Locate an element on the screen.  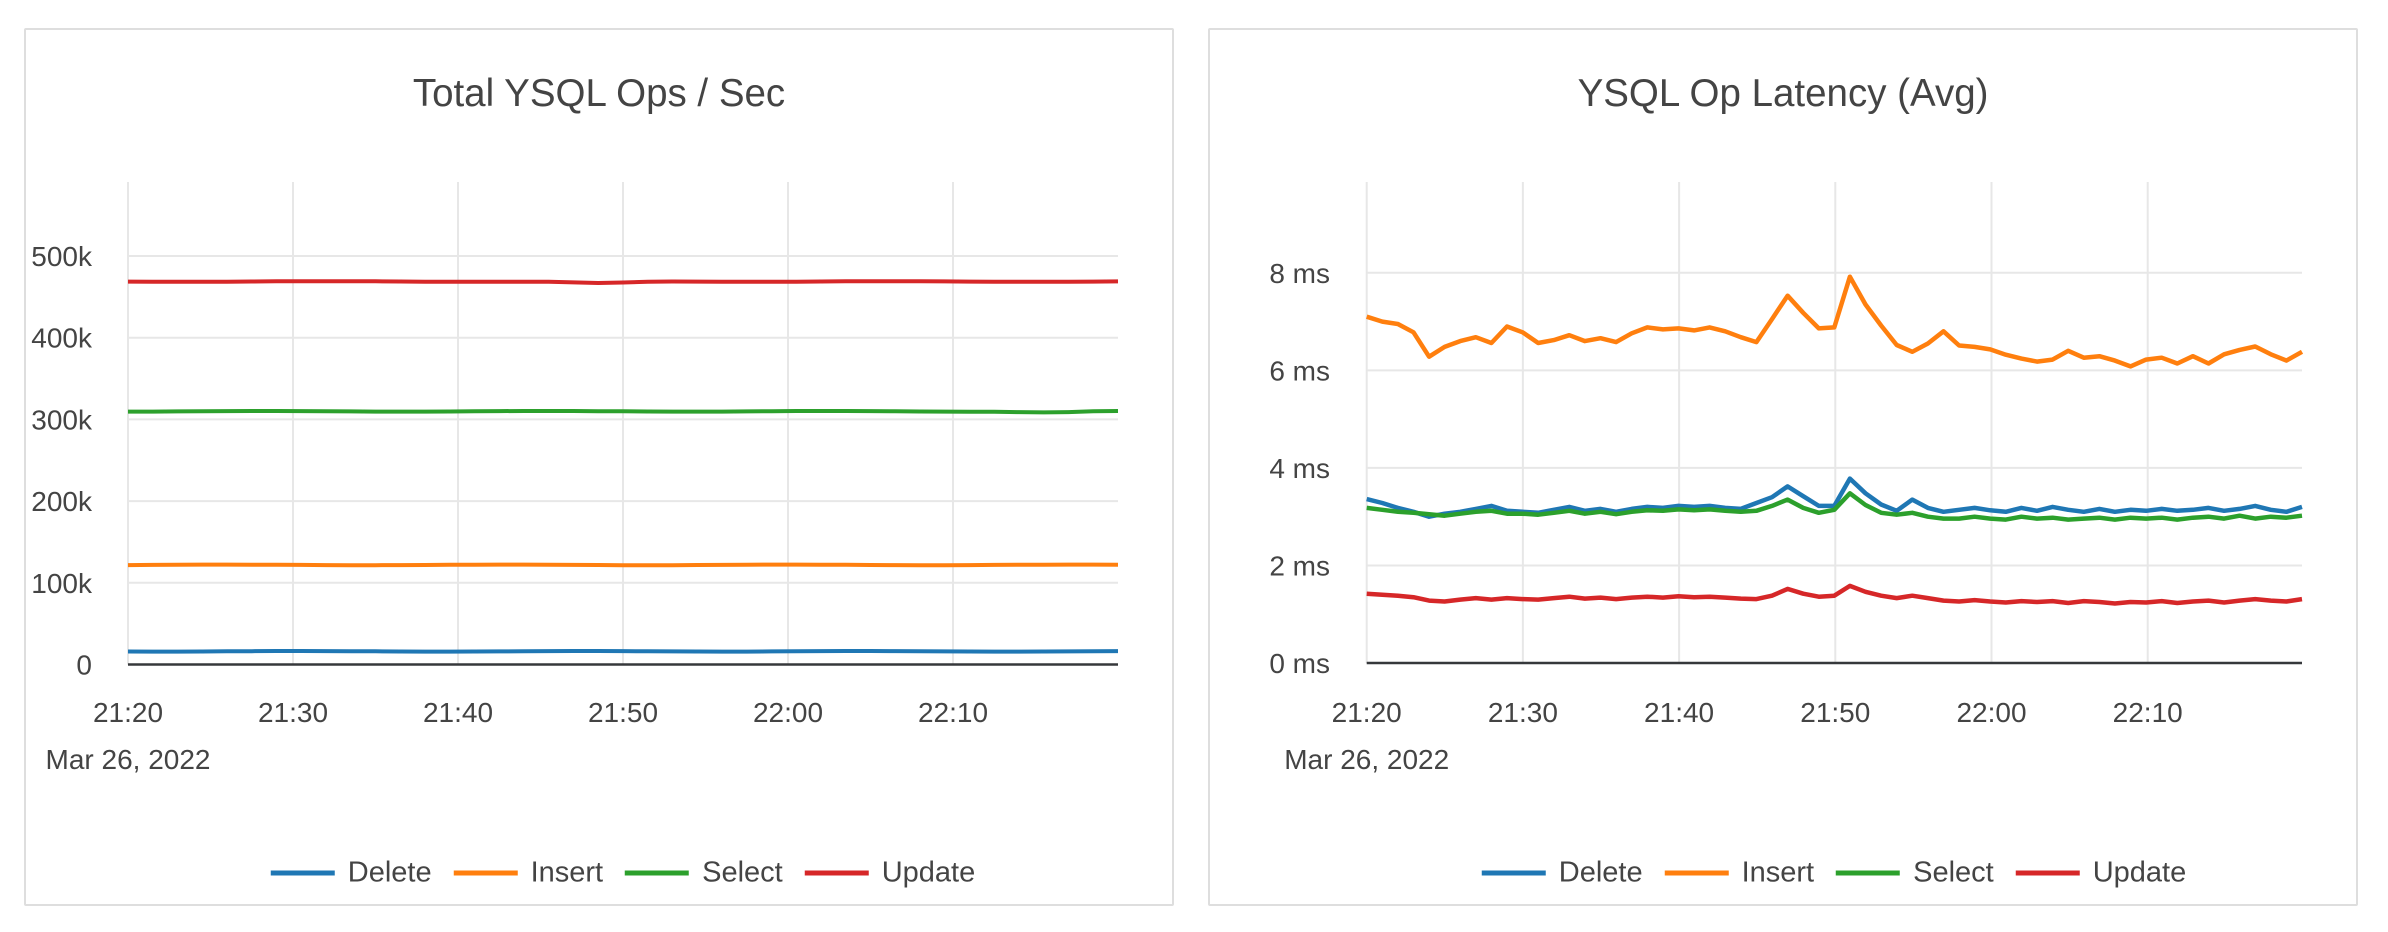
svg-text: YSQL Op Latency (Avg) is located at coordinates (1783, 93).